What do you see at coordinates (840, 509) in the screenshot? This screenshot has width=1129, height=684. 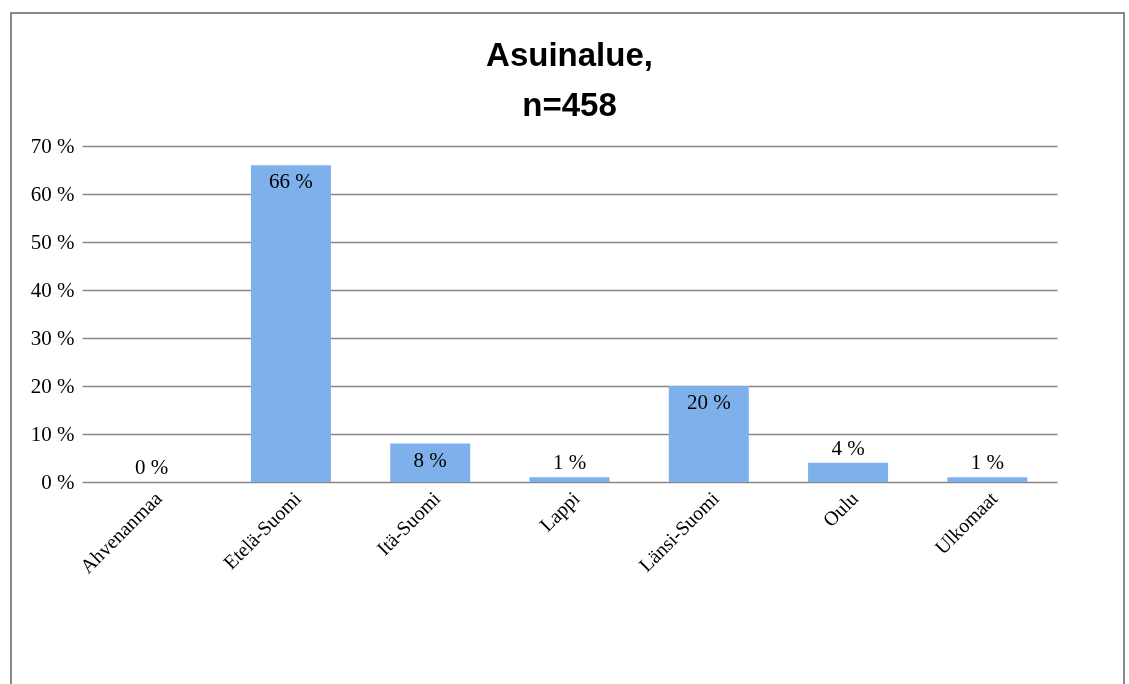 I see `x-tick-label: Oulu` at bounding box center [840, 509].